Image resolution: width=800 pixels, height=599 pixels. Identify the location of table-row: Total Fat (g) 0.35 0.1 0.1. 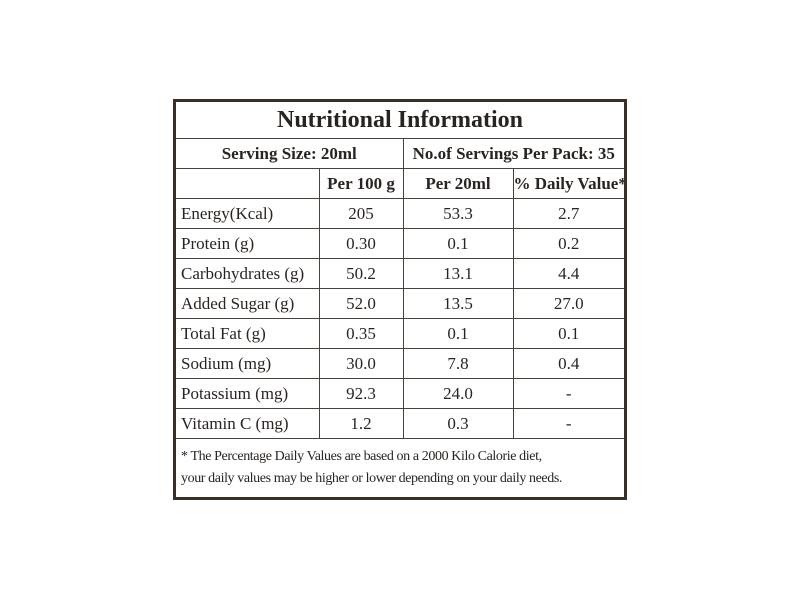
(400, 333).